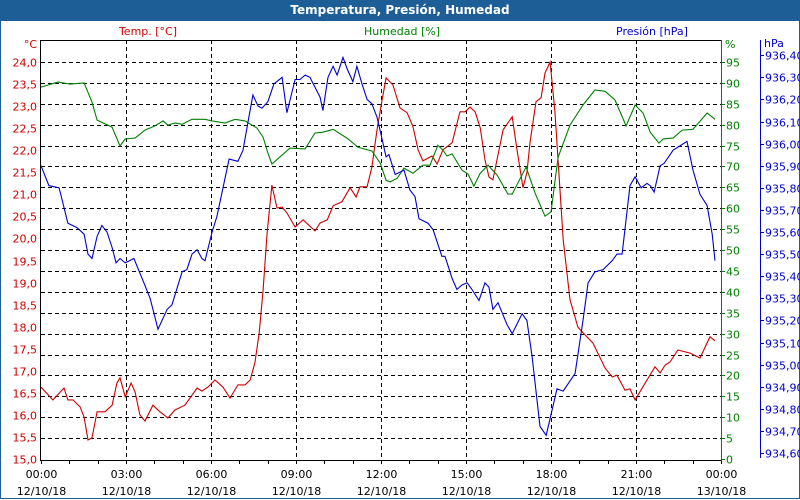  What do you see at coordinates (721, 491) in the screenshot?
I see `x-tick-date-label: 13/10/18` at bounding box center [721, 491].